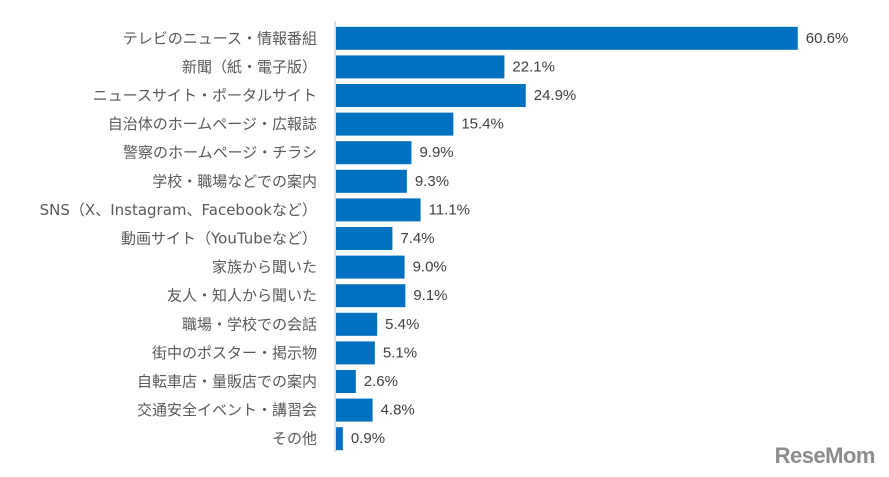 Image resolution: width=889 pixels, height=477 pixels. Describe the element at coordinates (432, 181) in the screenshot. I see `value-label: 9.3%` at that location.